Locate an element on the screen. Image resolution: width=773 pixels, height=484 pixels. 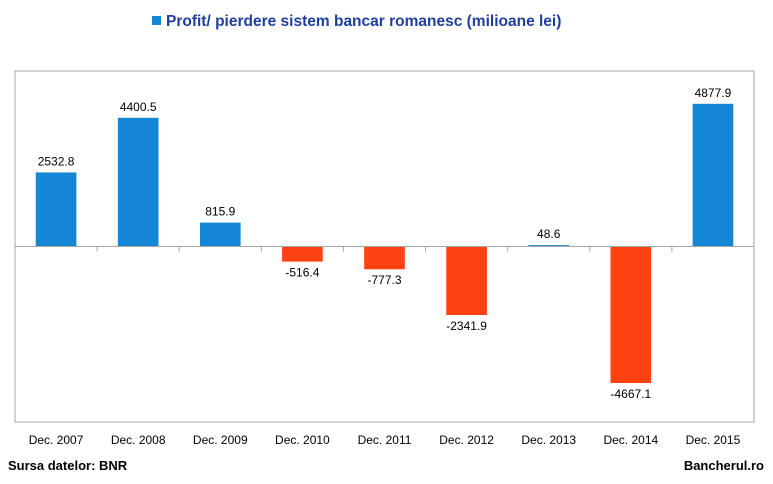
x-tick-label: Dec. 2013 is located at coordinates (548, 440).